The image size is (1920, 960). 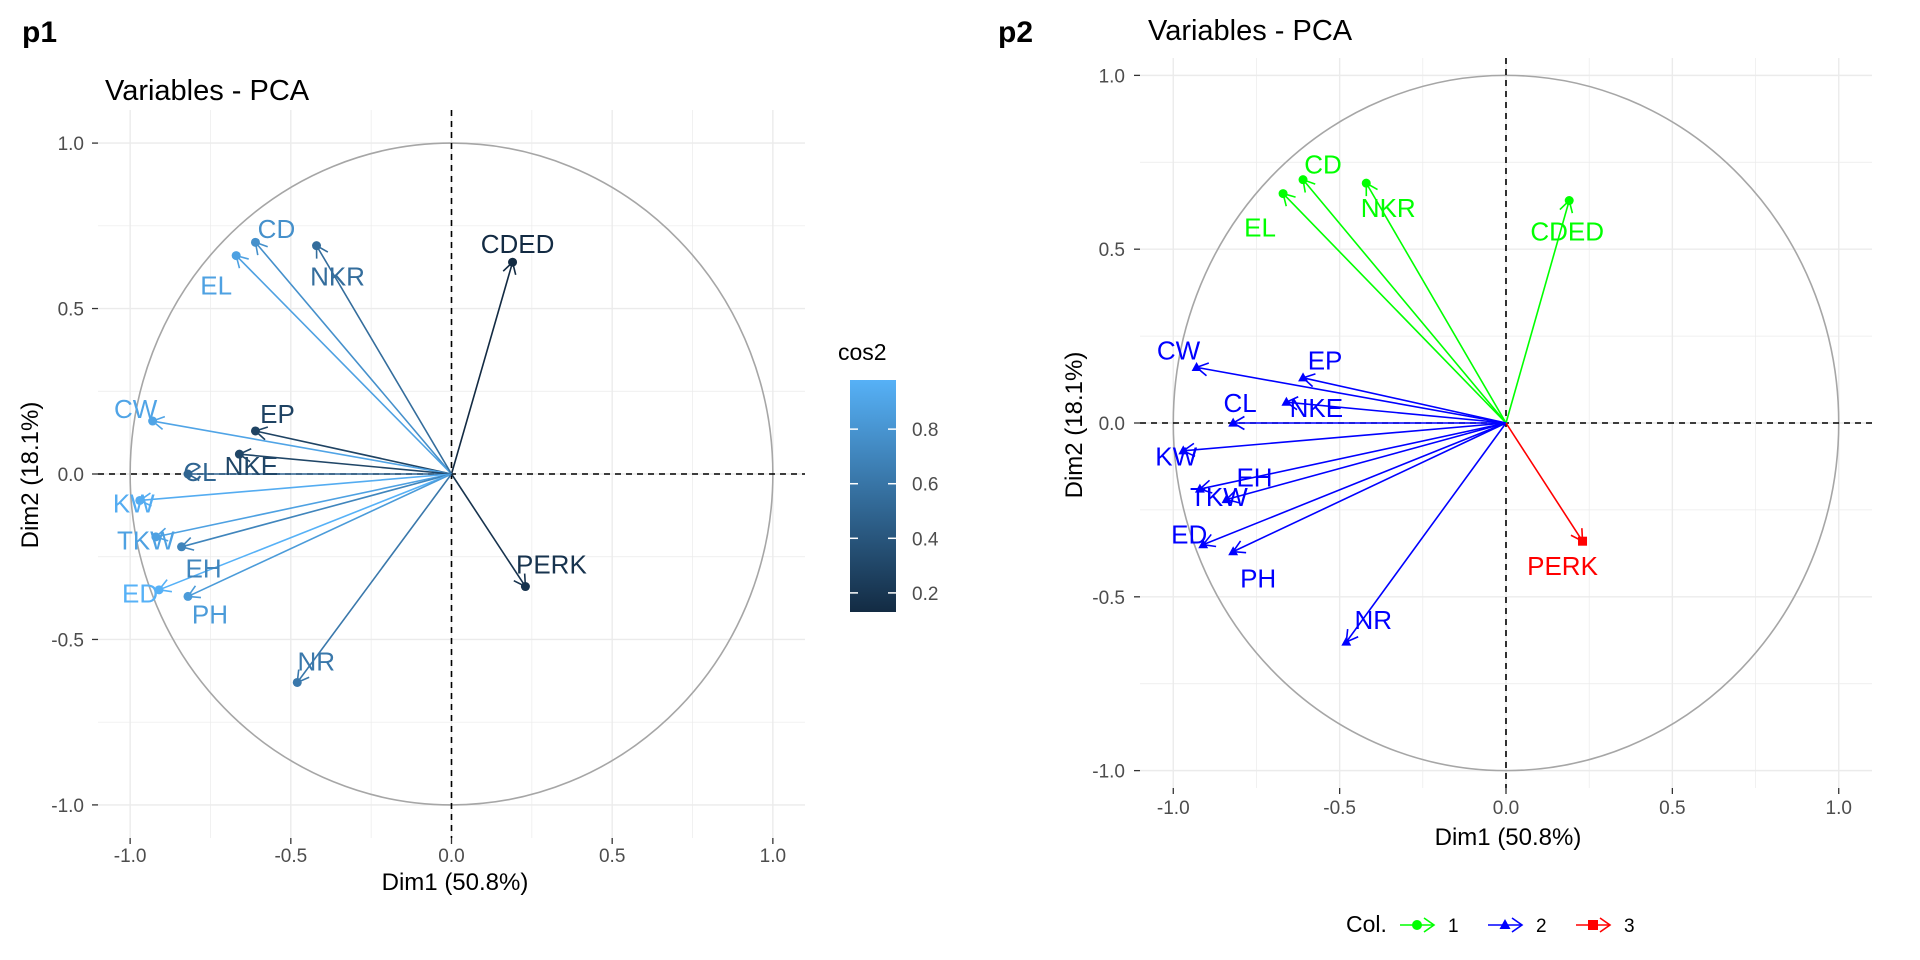 I want to click on p1-legend-title: cos2, so click(x=862, y=352).